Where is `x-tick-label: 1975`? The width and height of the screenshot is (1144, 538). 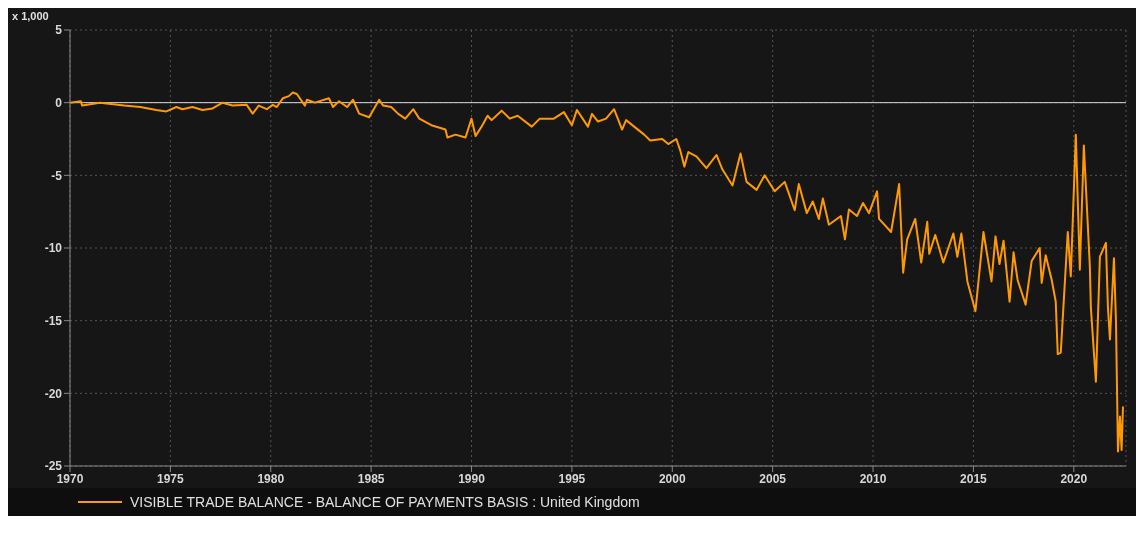 x-tick-label: 1975 is located at coordinates (171, 478).